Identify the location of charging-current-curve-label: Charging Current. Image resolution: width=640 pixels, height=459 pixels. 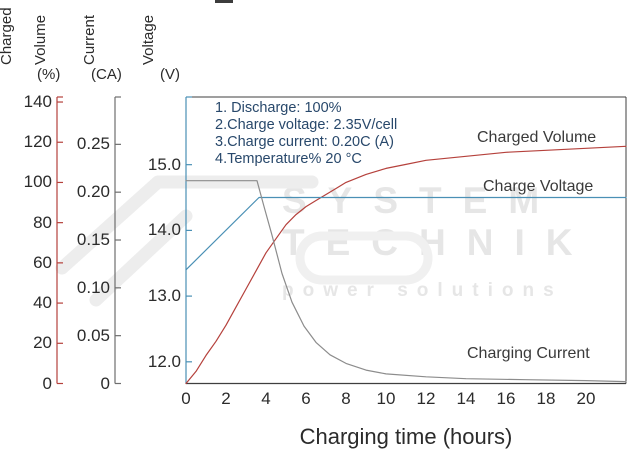
(528, 353).